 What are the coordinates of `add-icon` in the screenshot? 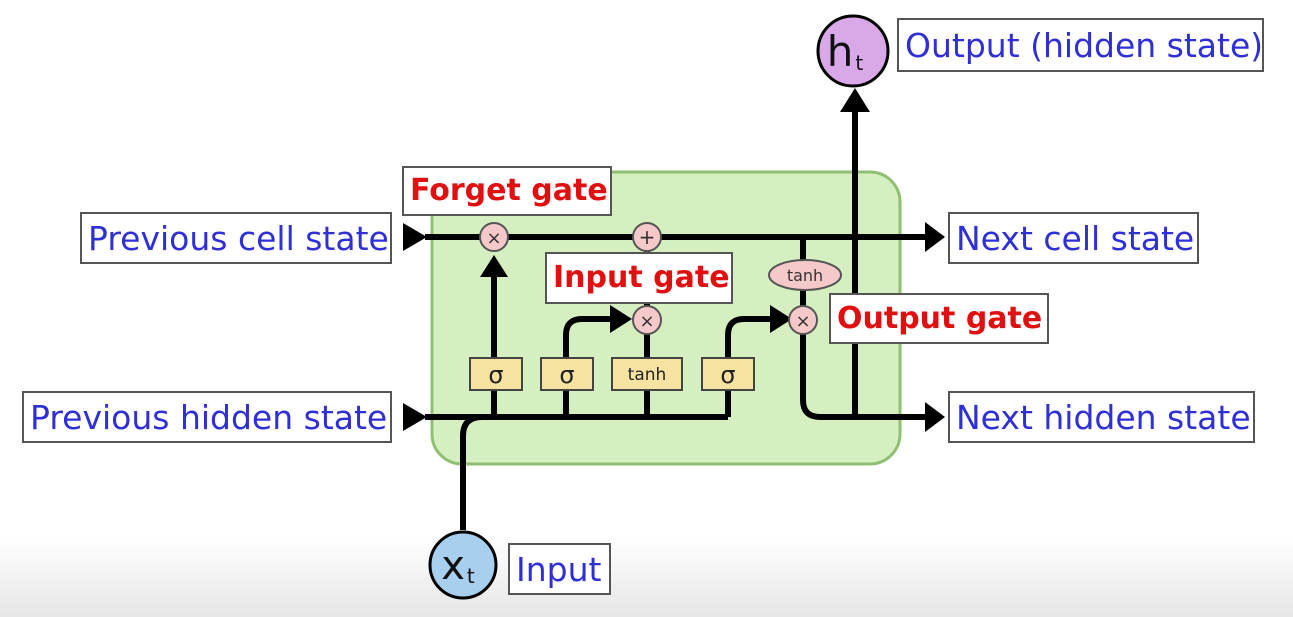 It's located at (647, 237).